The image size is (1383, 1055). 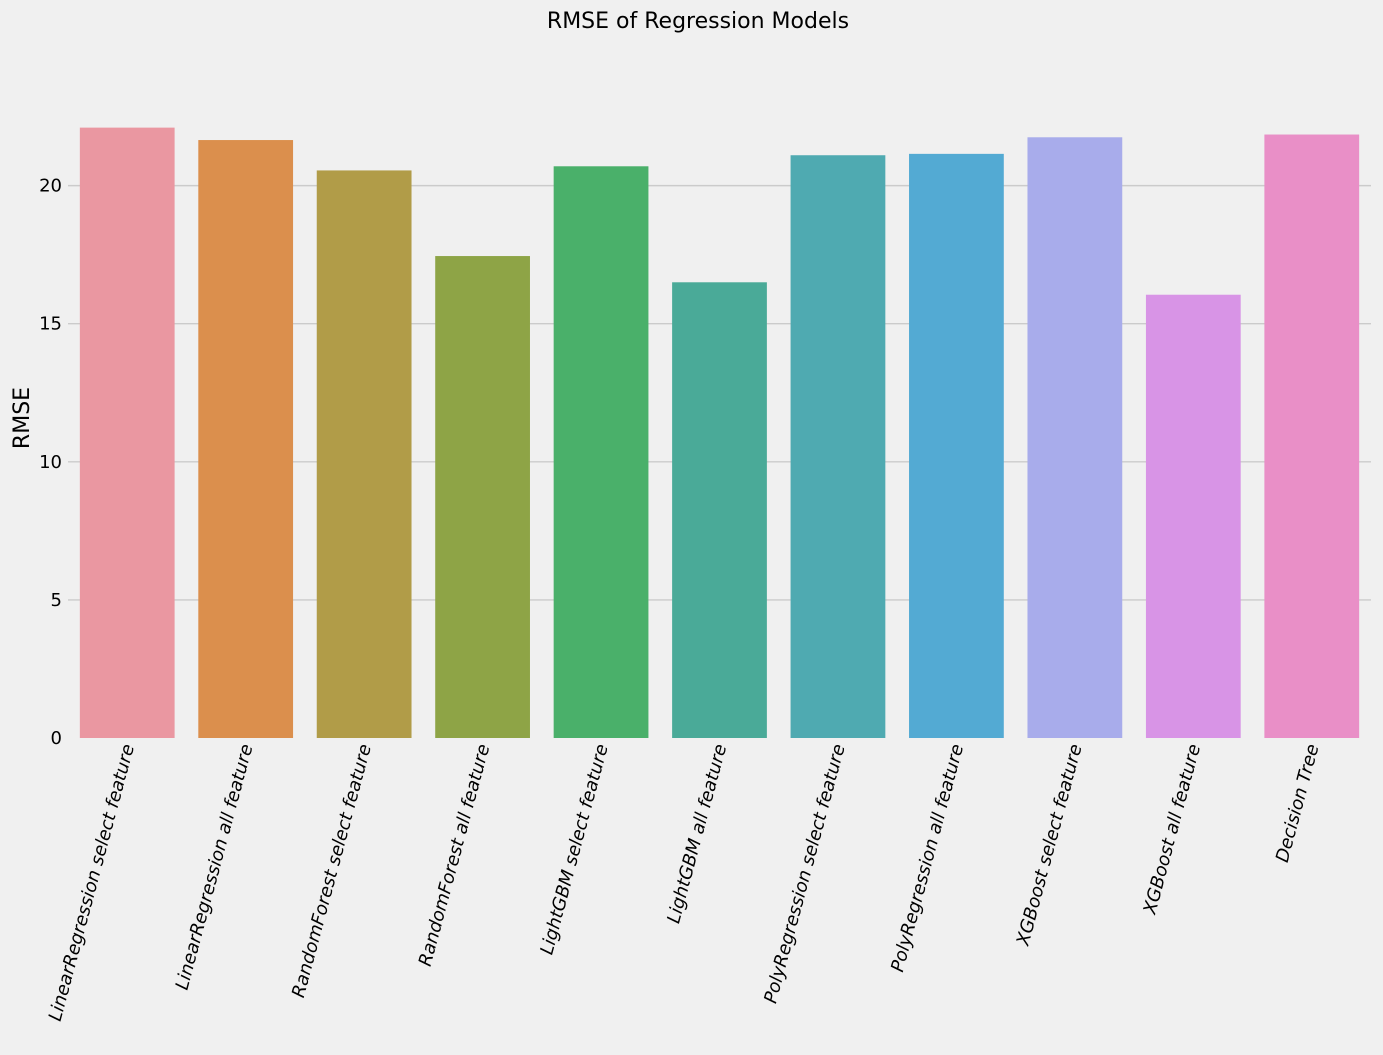 What do you see at coordinates (56, 600) in the screenshot?
I see `y-tick-label: 5` at bounding box center [56, 600].